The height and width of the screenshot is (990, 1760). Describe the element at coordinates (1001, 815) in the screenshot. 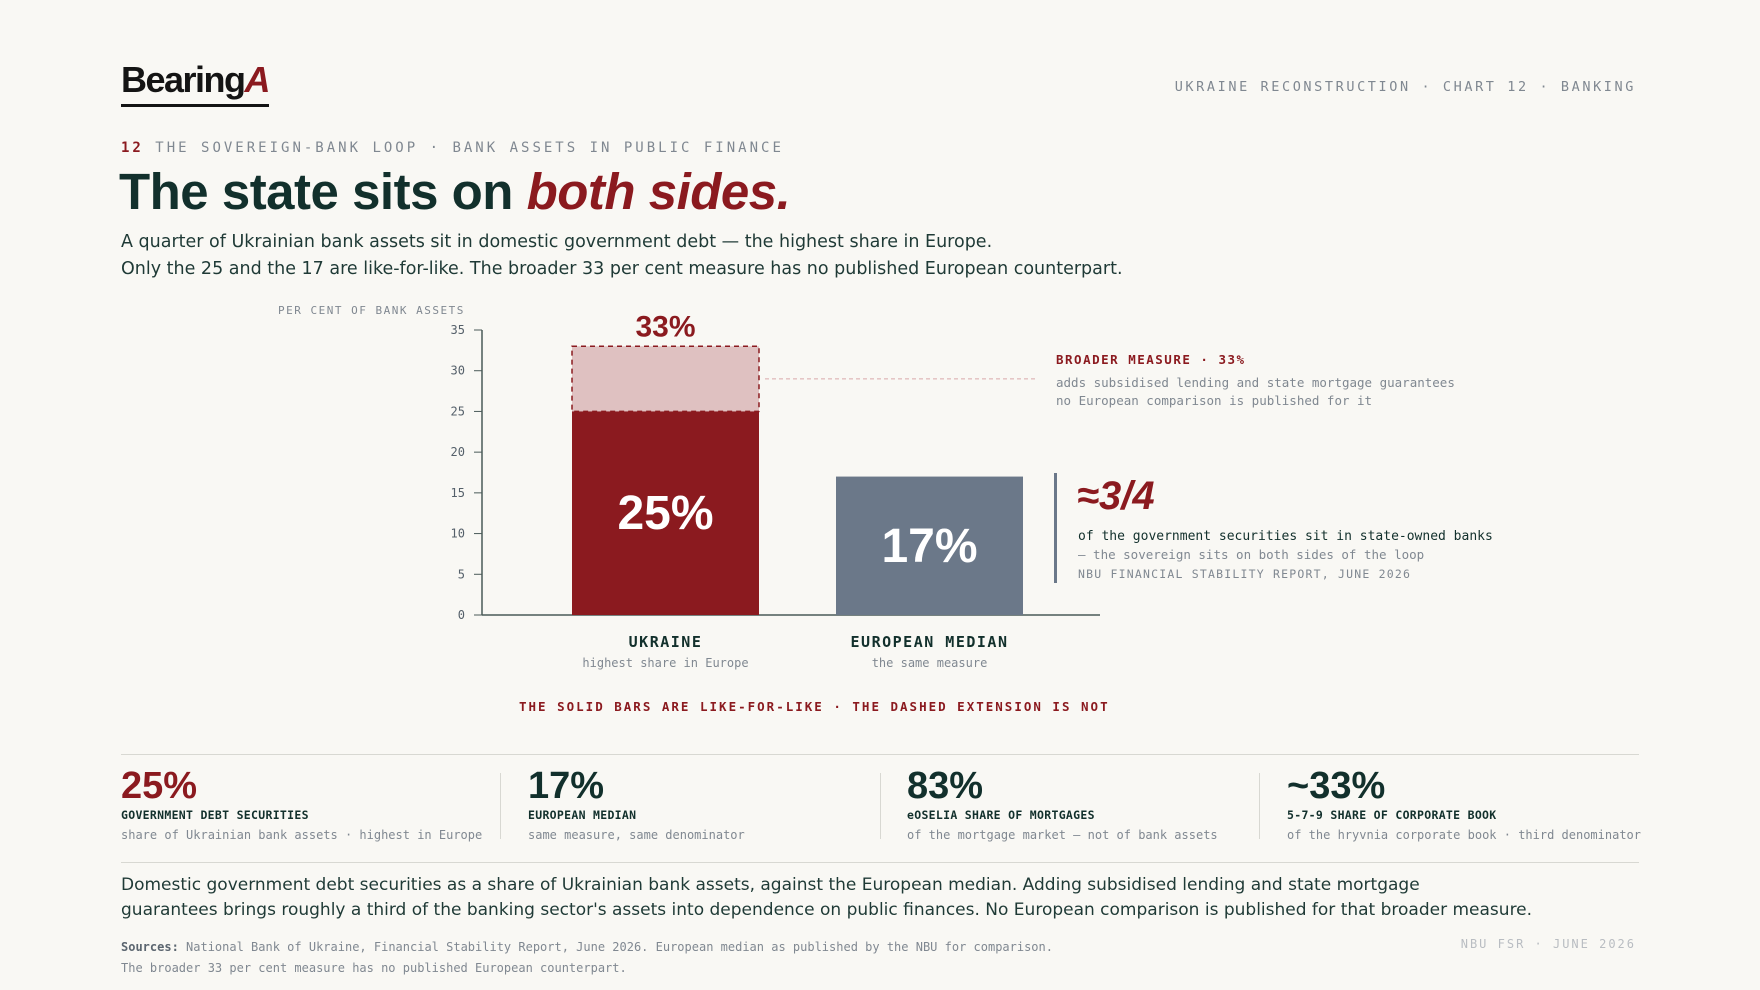

I see `stat-label: eOSELIA SHARE OF MORTGAGES` at that location.